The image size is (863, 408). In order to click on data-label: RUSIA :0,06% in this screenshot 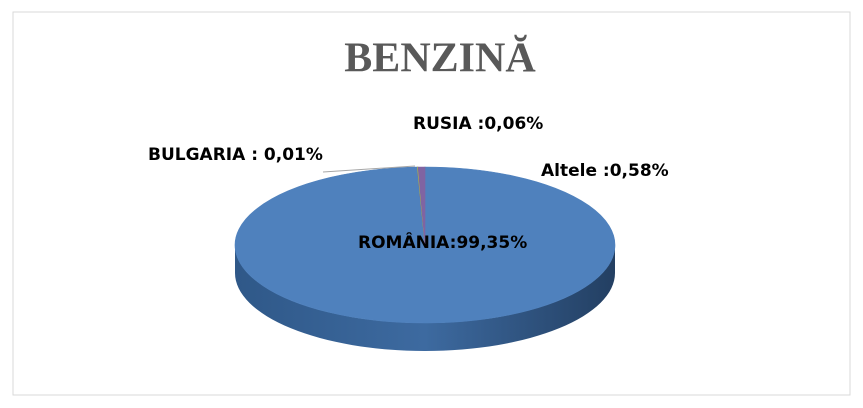, I will do `click(478, 124)`.